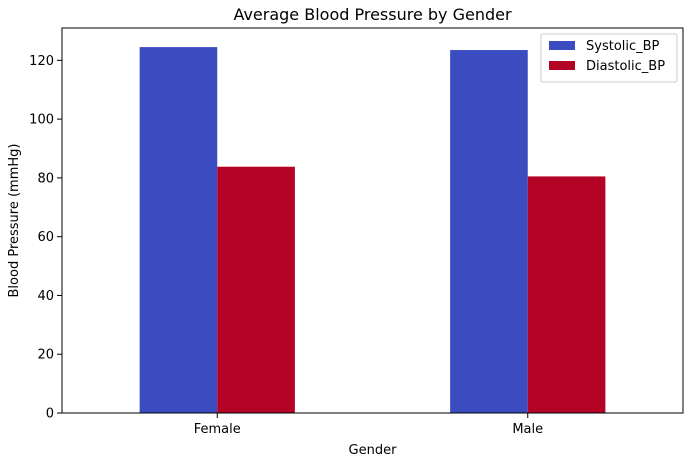 The width and height of the screenshot is (685, 459). What do you see at coordinates (527, 429) in the screenshot?
I see `x-tick-label-male: Male` at bounding box center [527, 429].